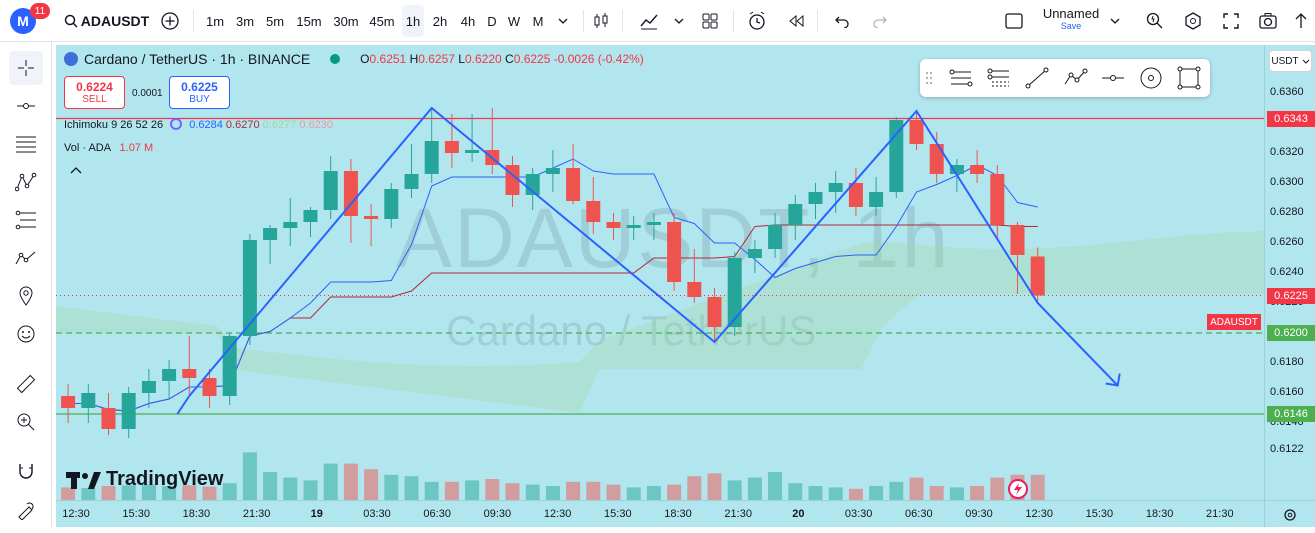 Image resolution: width=1315 pixels, height=533 pixels. I want to click on layout-title: Unnamed, so click(1071, 13).